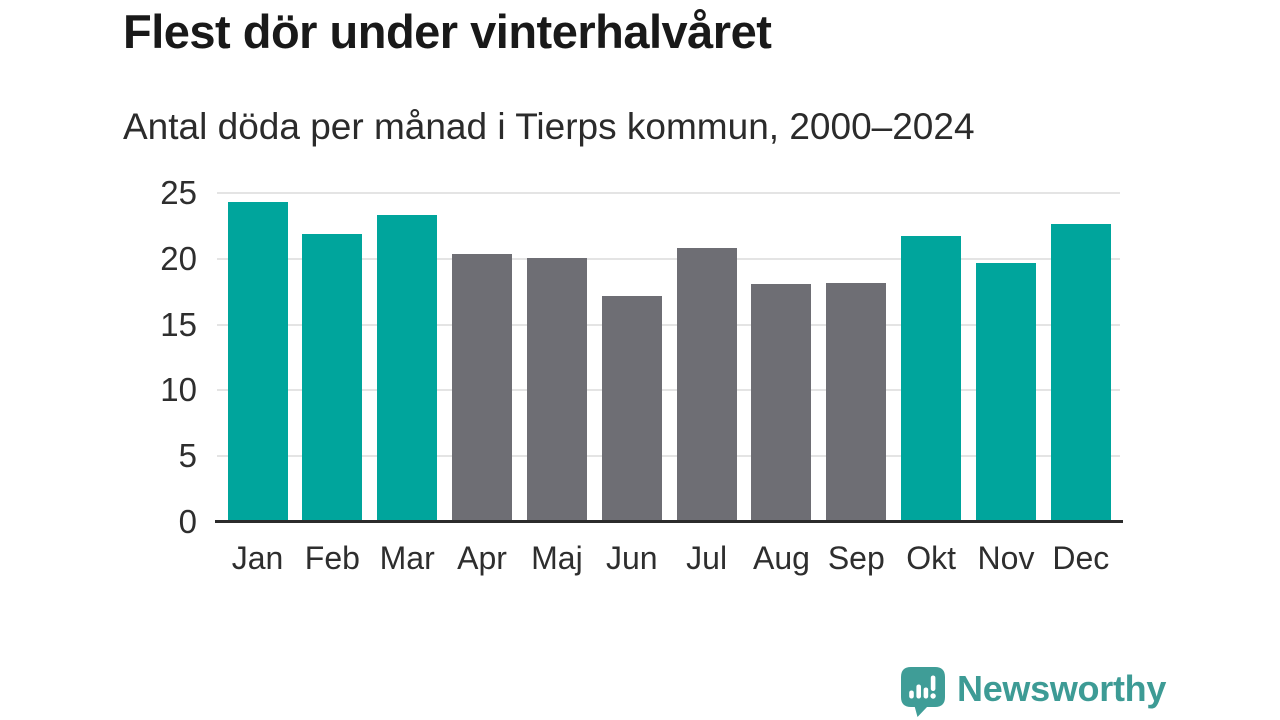 This screenshot has width=1280, height=720. Describe the element at coordinates (178, 258) in the screenshot. I see `y-tick-label-20: 20` at that location.